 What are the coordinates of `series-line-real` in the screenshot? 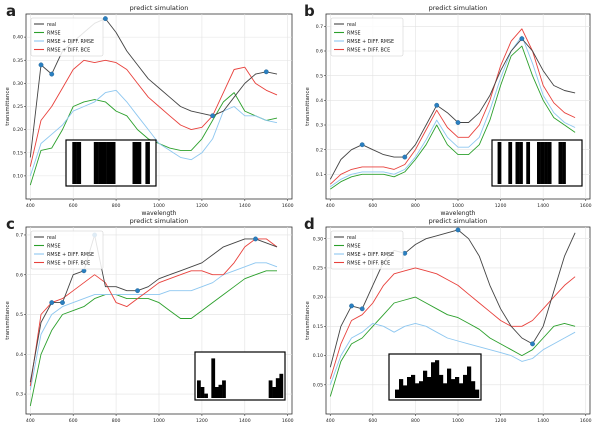 It's located at (452, 298).